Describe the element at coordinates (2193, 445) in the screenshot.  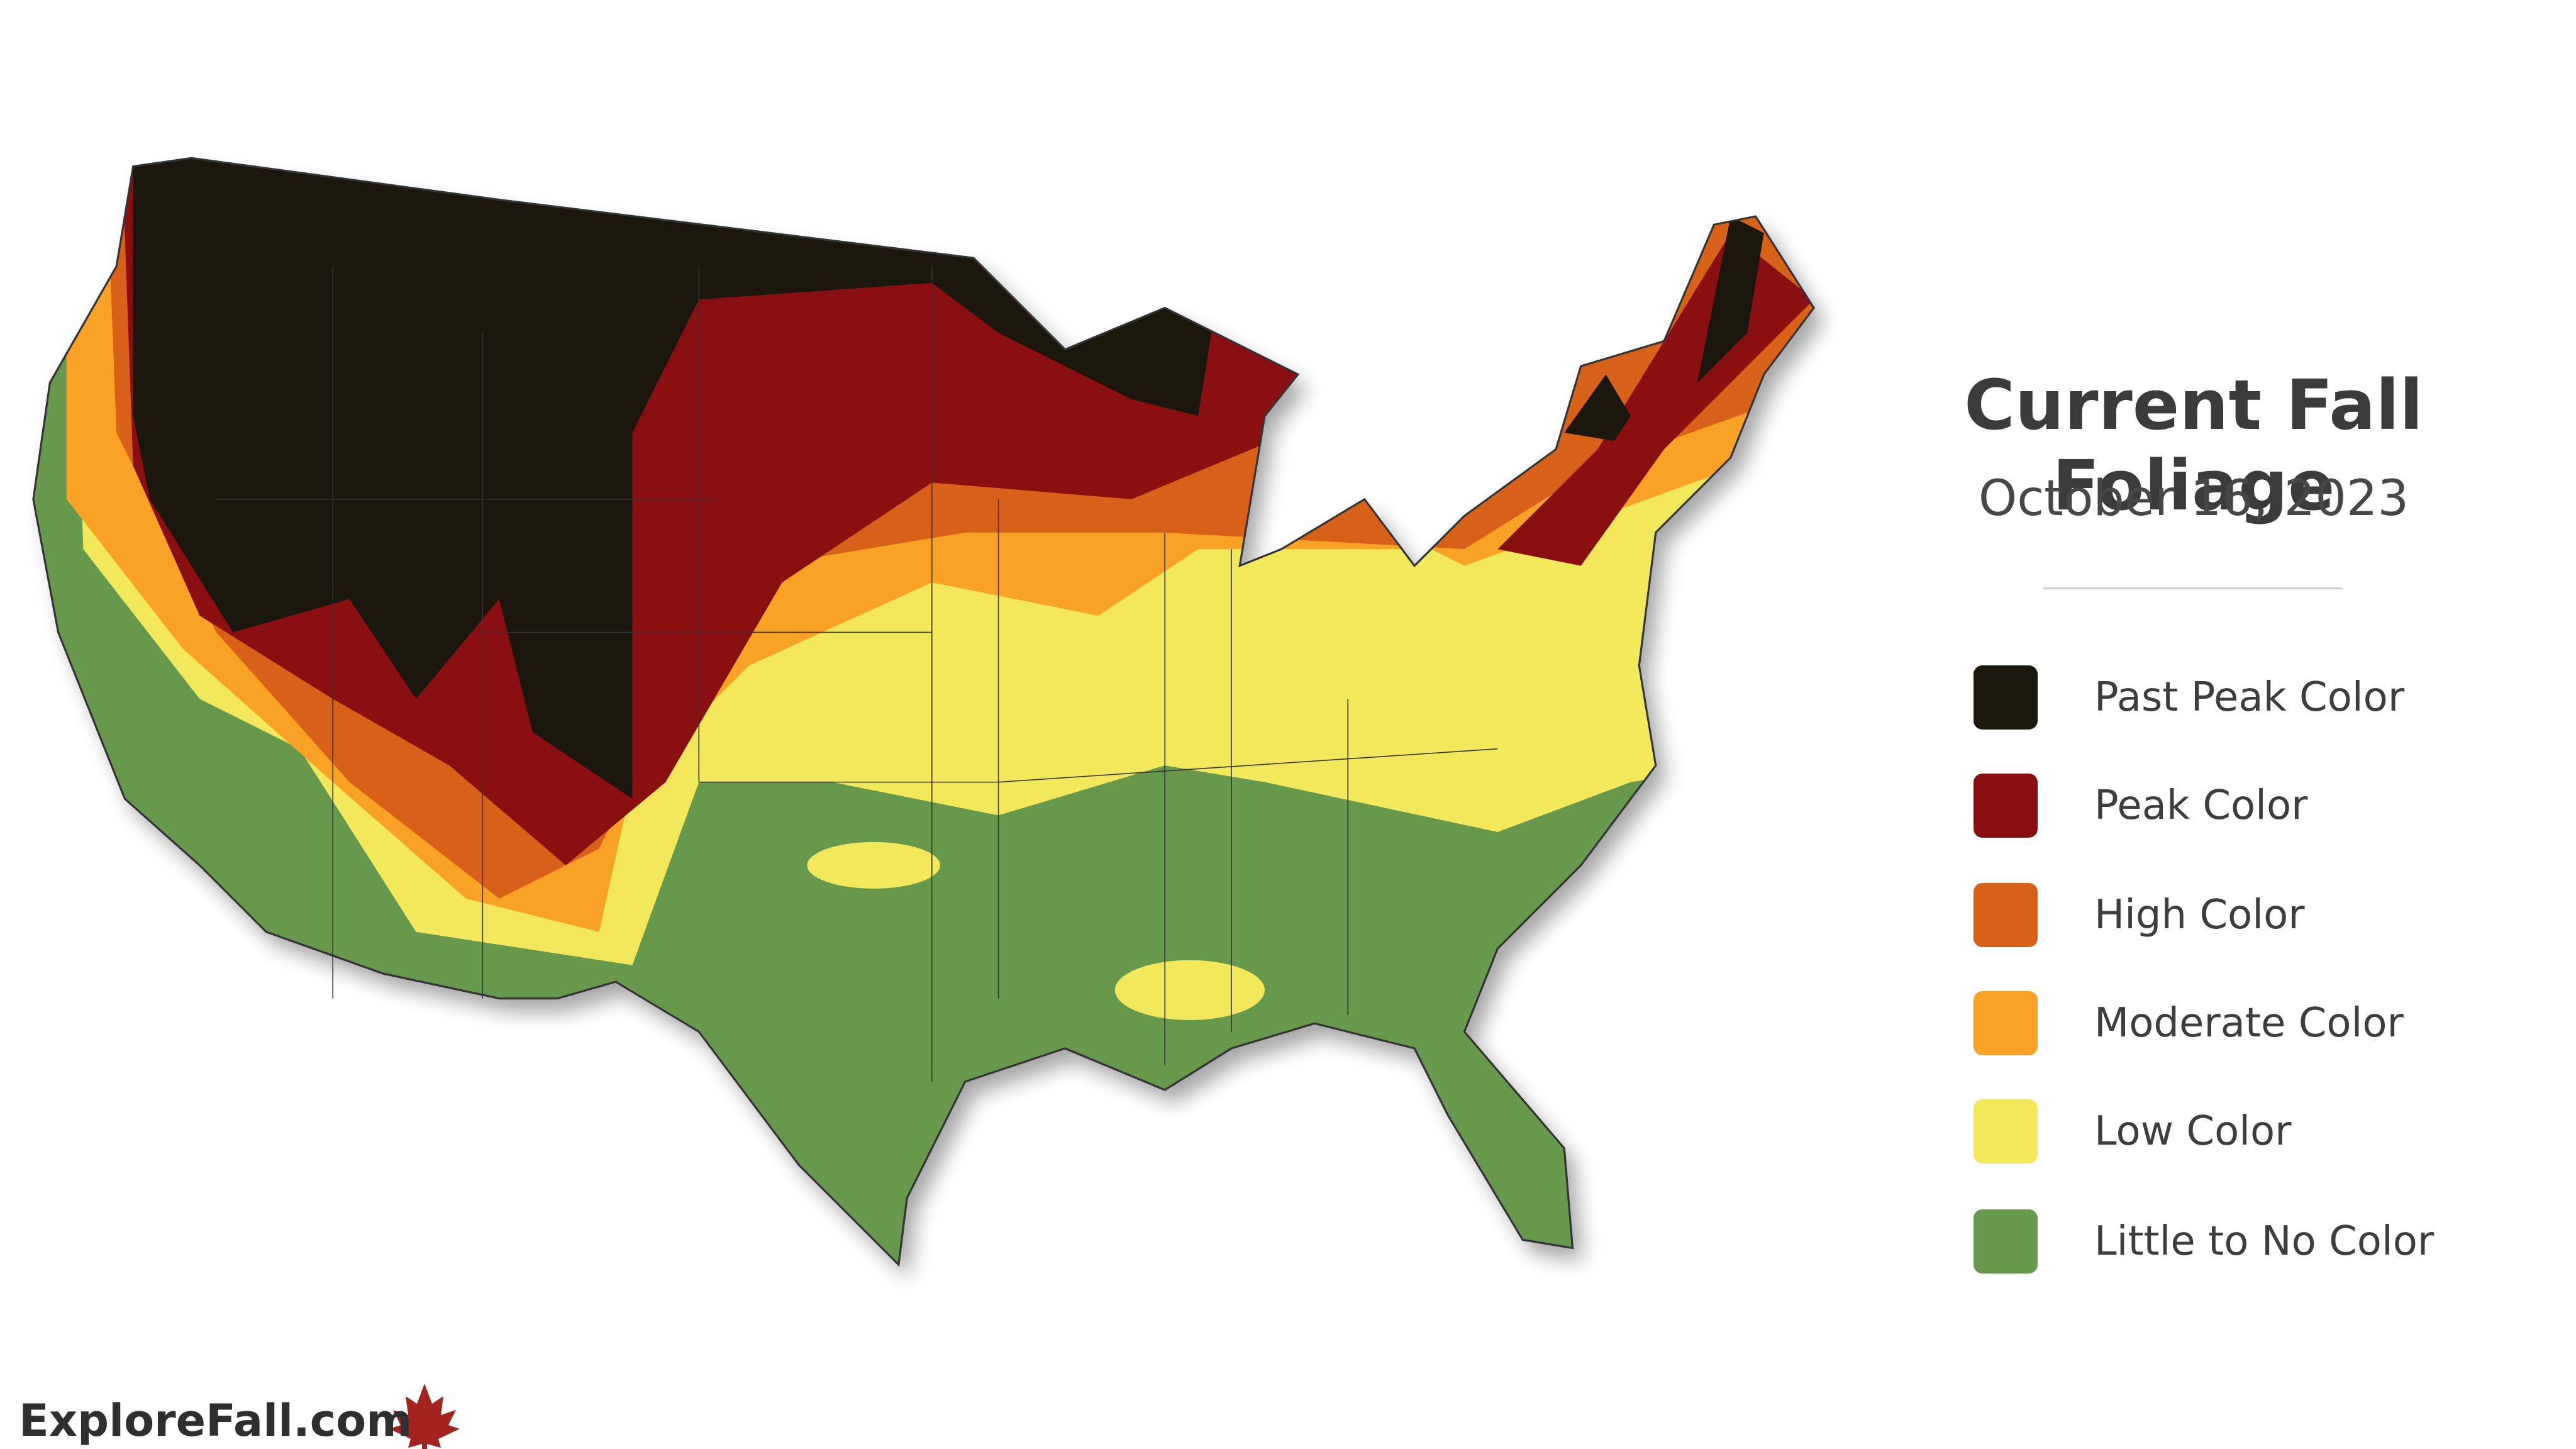
I see `title: Current Fall Foliage` at that location.